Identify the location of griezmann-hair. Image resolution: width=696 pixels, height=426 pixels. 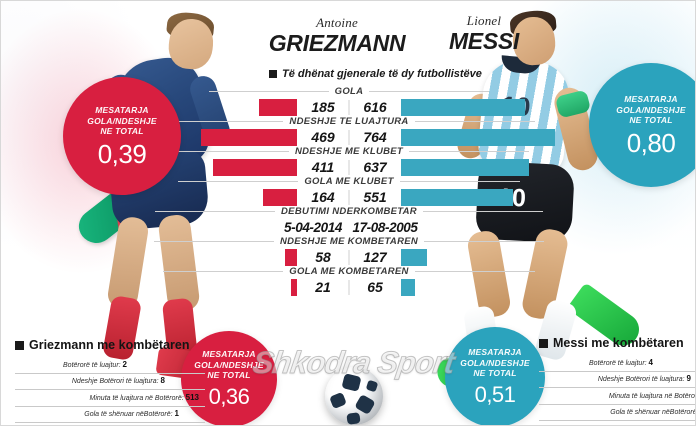
(190, 26).